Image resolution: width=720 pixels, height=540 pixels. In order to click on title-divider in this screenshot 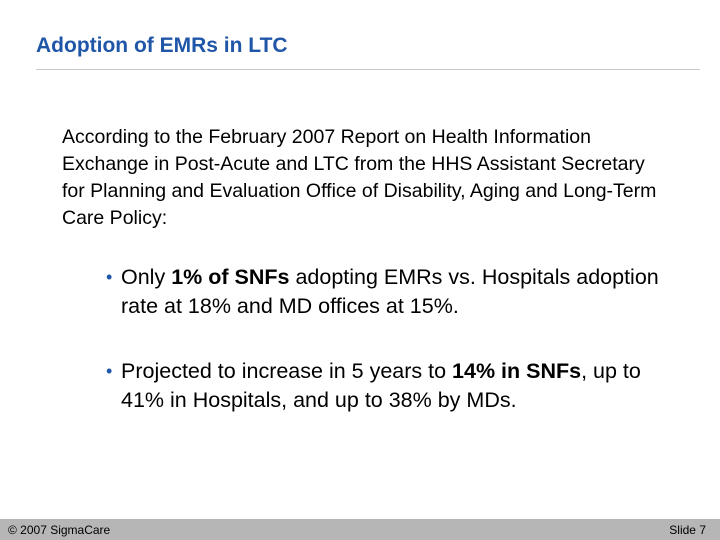, I will do `click(368, 69)`.